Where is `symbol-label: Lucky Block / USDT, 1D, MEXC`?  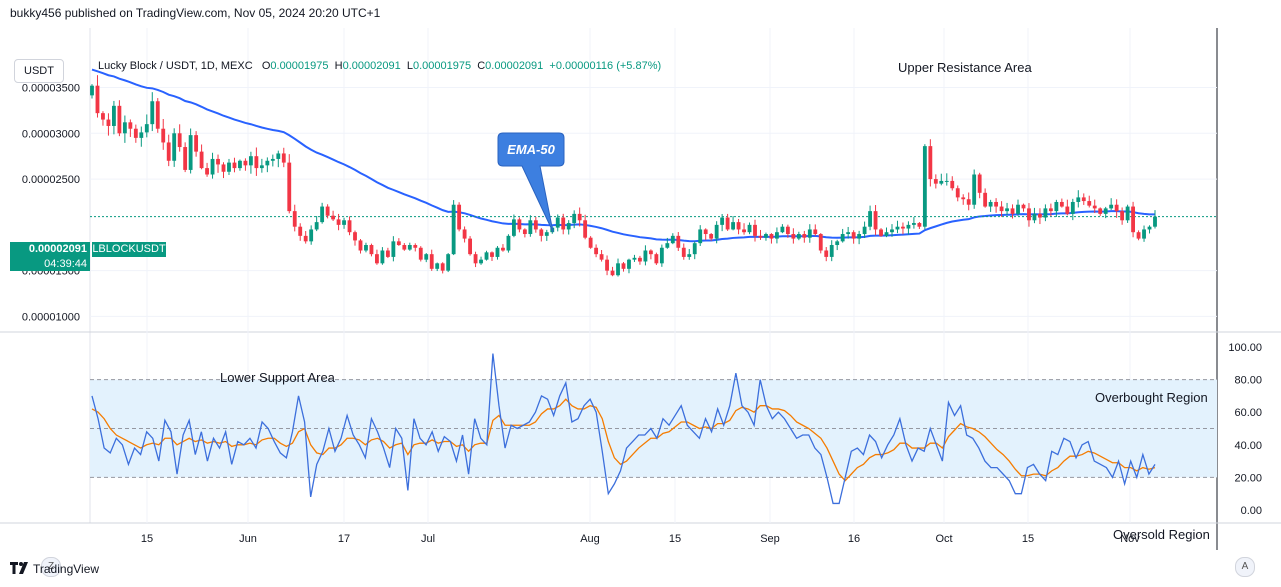 symbol-label: Lucky Block / USDT, 1D, MEXC is located at coordinates (175, 66).